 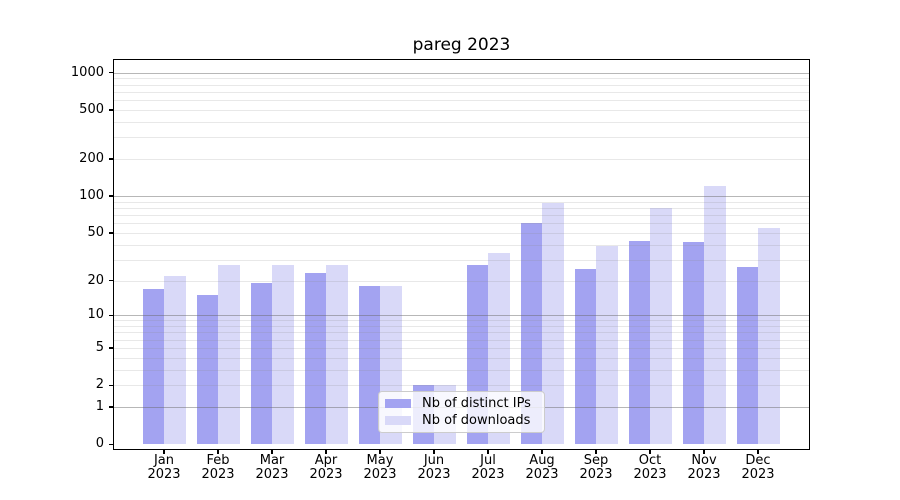 I want to click on ytick-label-50: 50, so click(x=95, y=232).